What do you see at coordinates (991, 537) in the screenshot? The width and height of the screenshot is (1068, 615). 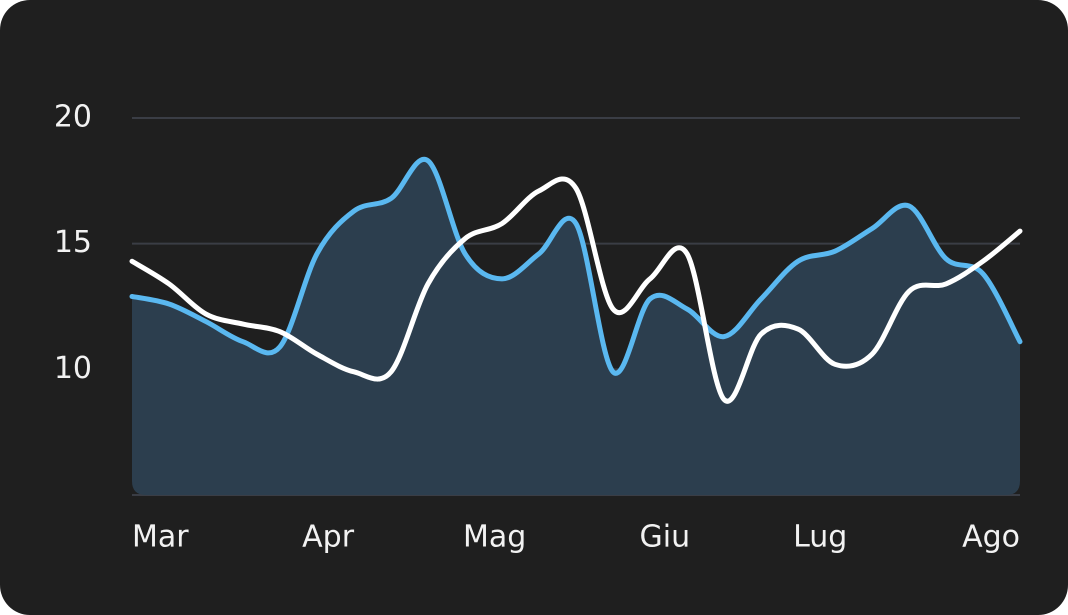 I see `x-tick-label: Ago` at bounding box center [991, 537].